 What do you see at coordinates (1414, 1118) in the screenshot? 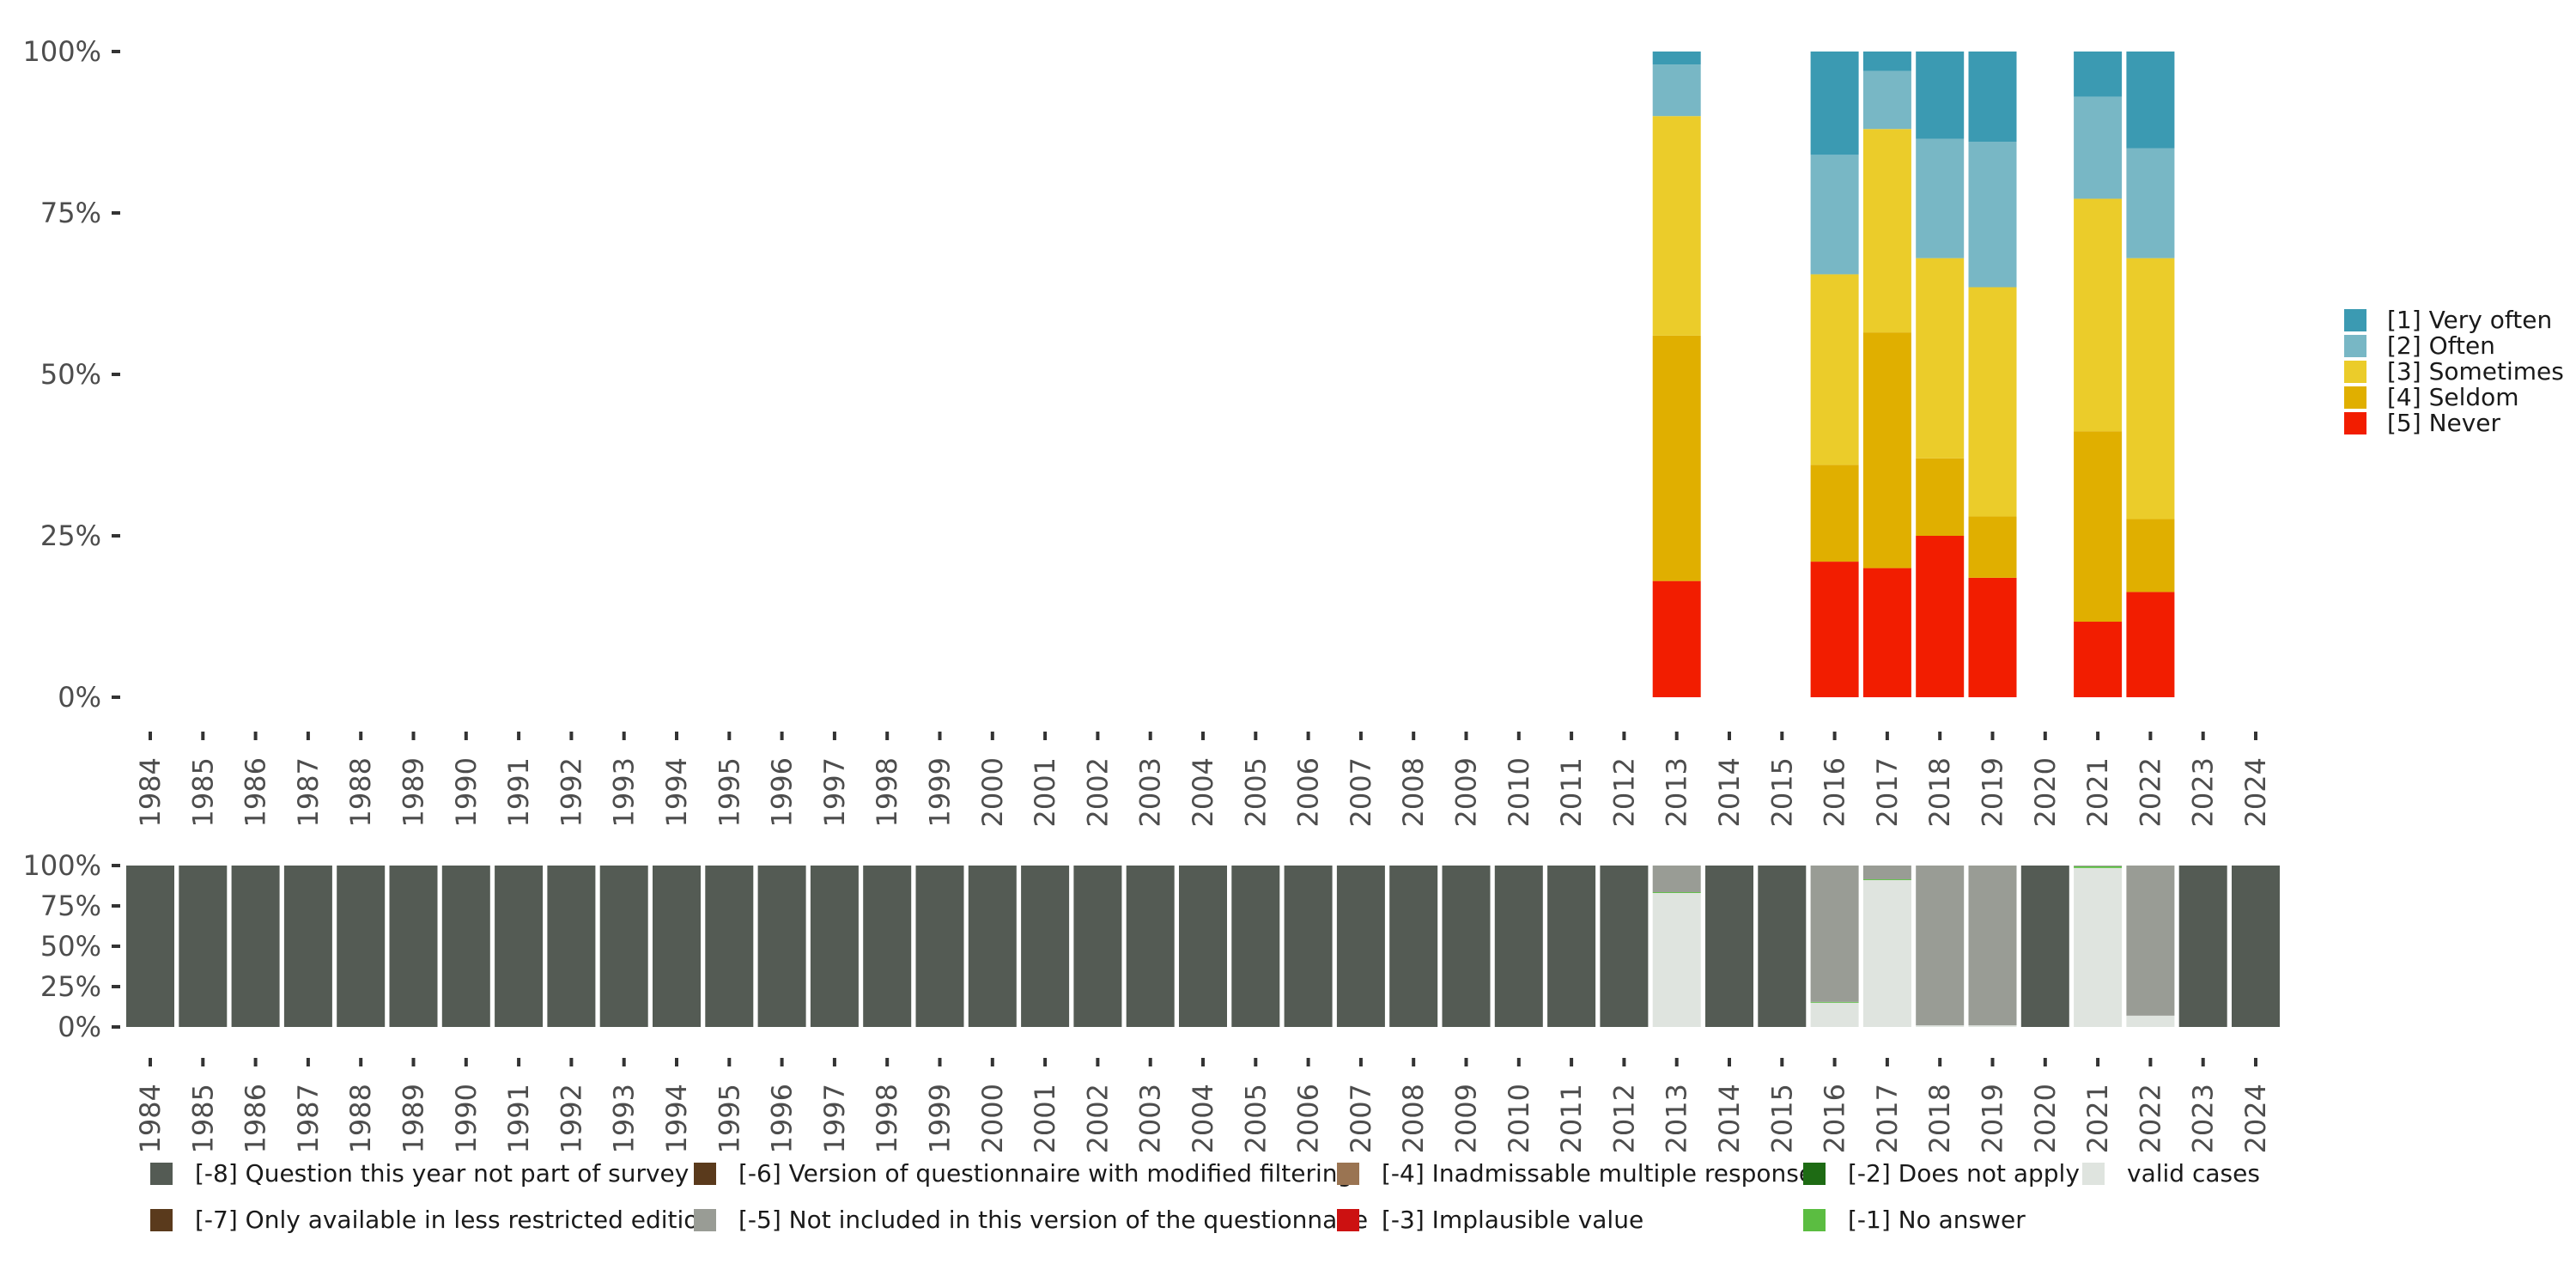
I see `bottom-x-tick-label: 2008` at bounding box center [1414, 1118].